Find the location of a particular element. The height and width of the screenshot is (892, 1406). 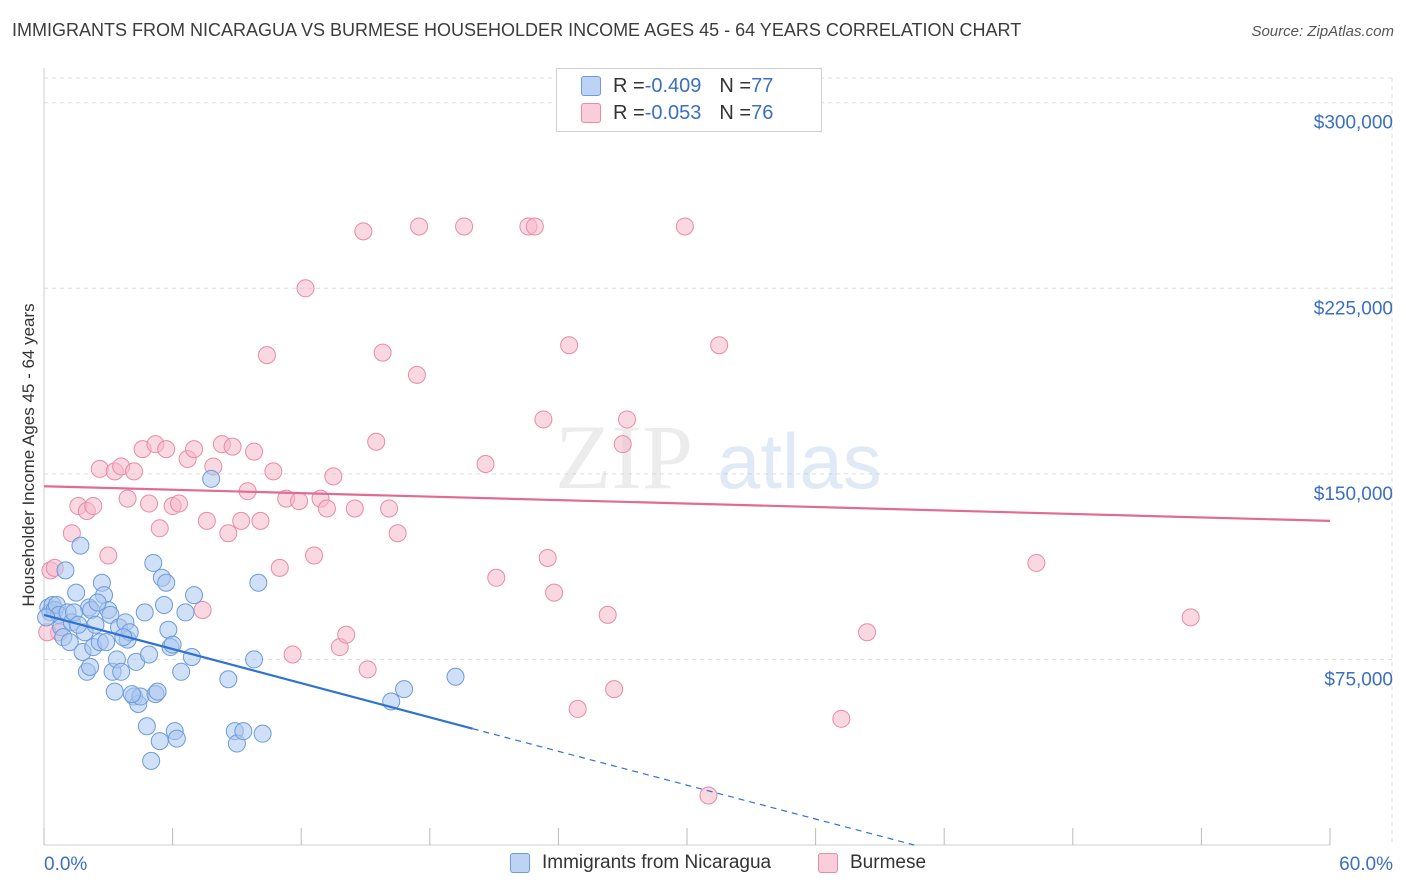

x-tick-label-min: 0.0% is located at coordinates (65, 864).